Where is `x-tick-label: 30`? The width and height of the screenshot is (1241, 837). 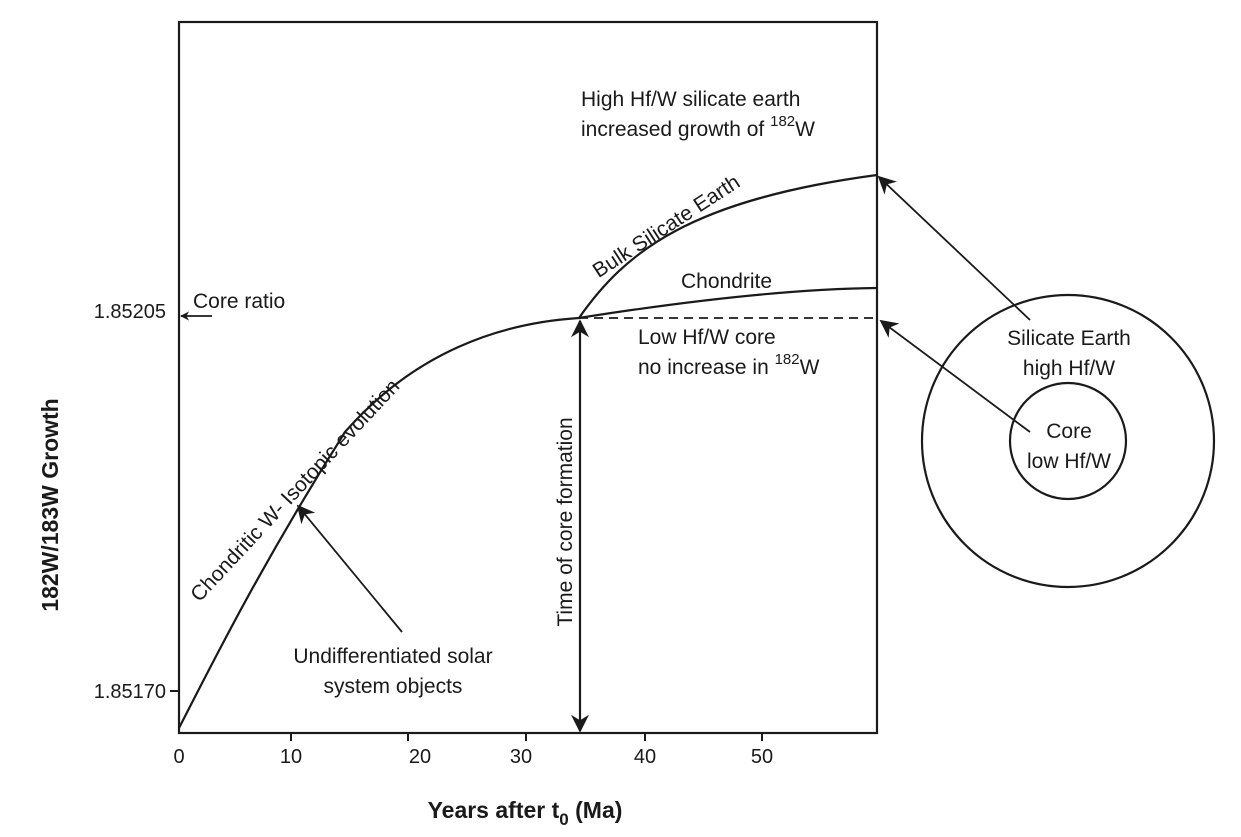 x-tick-label: 30 is located at coordinates (521, 757).